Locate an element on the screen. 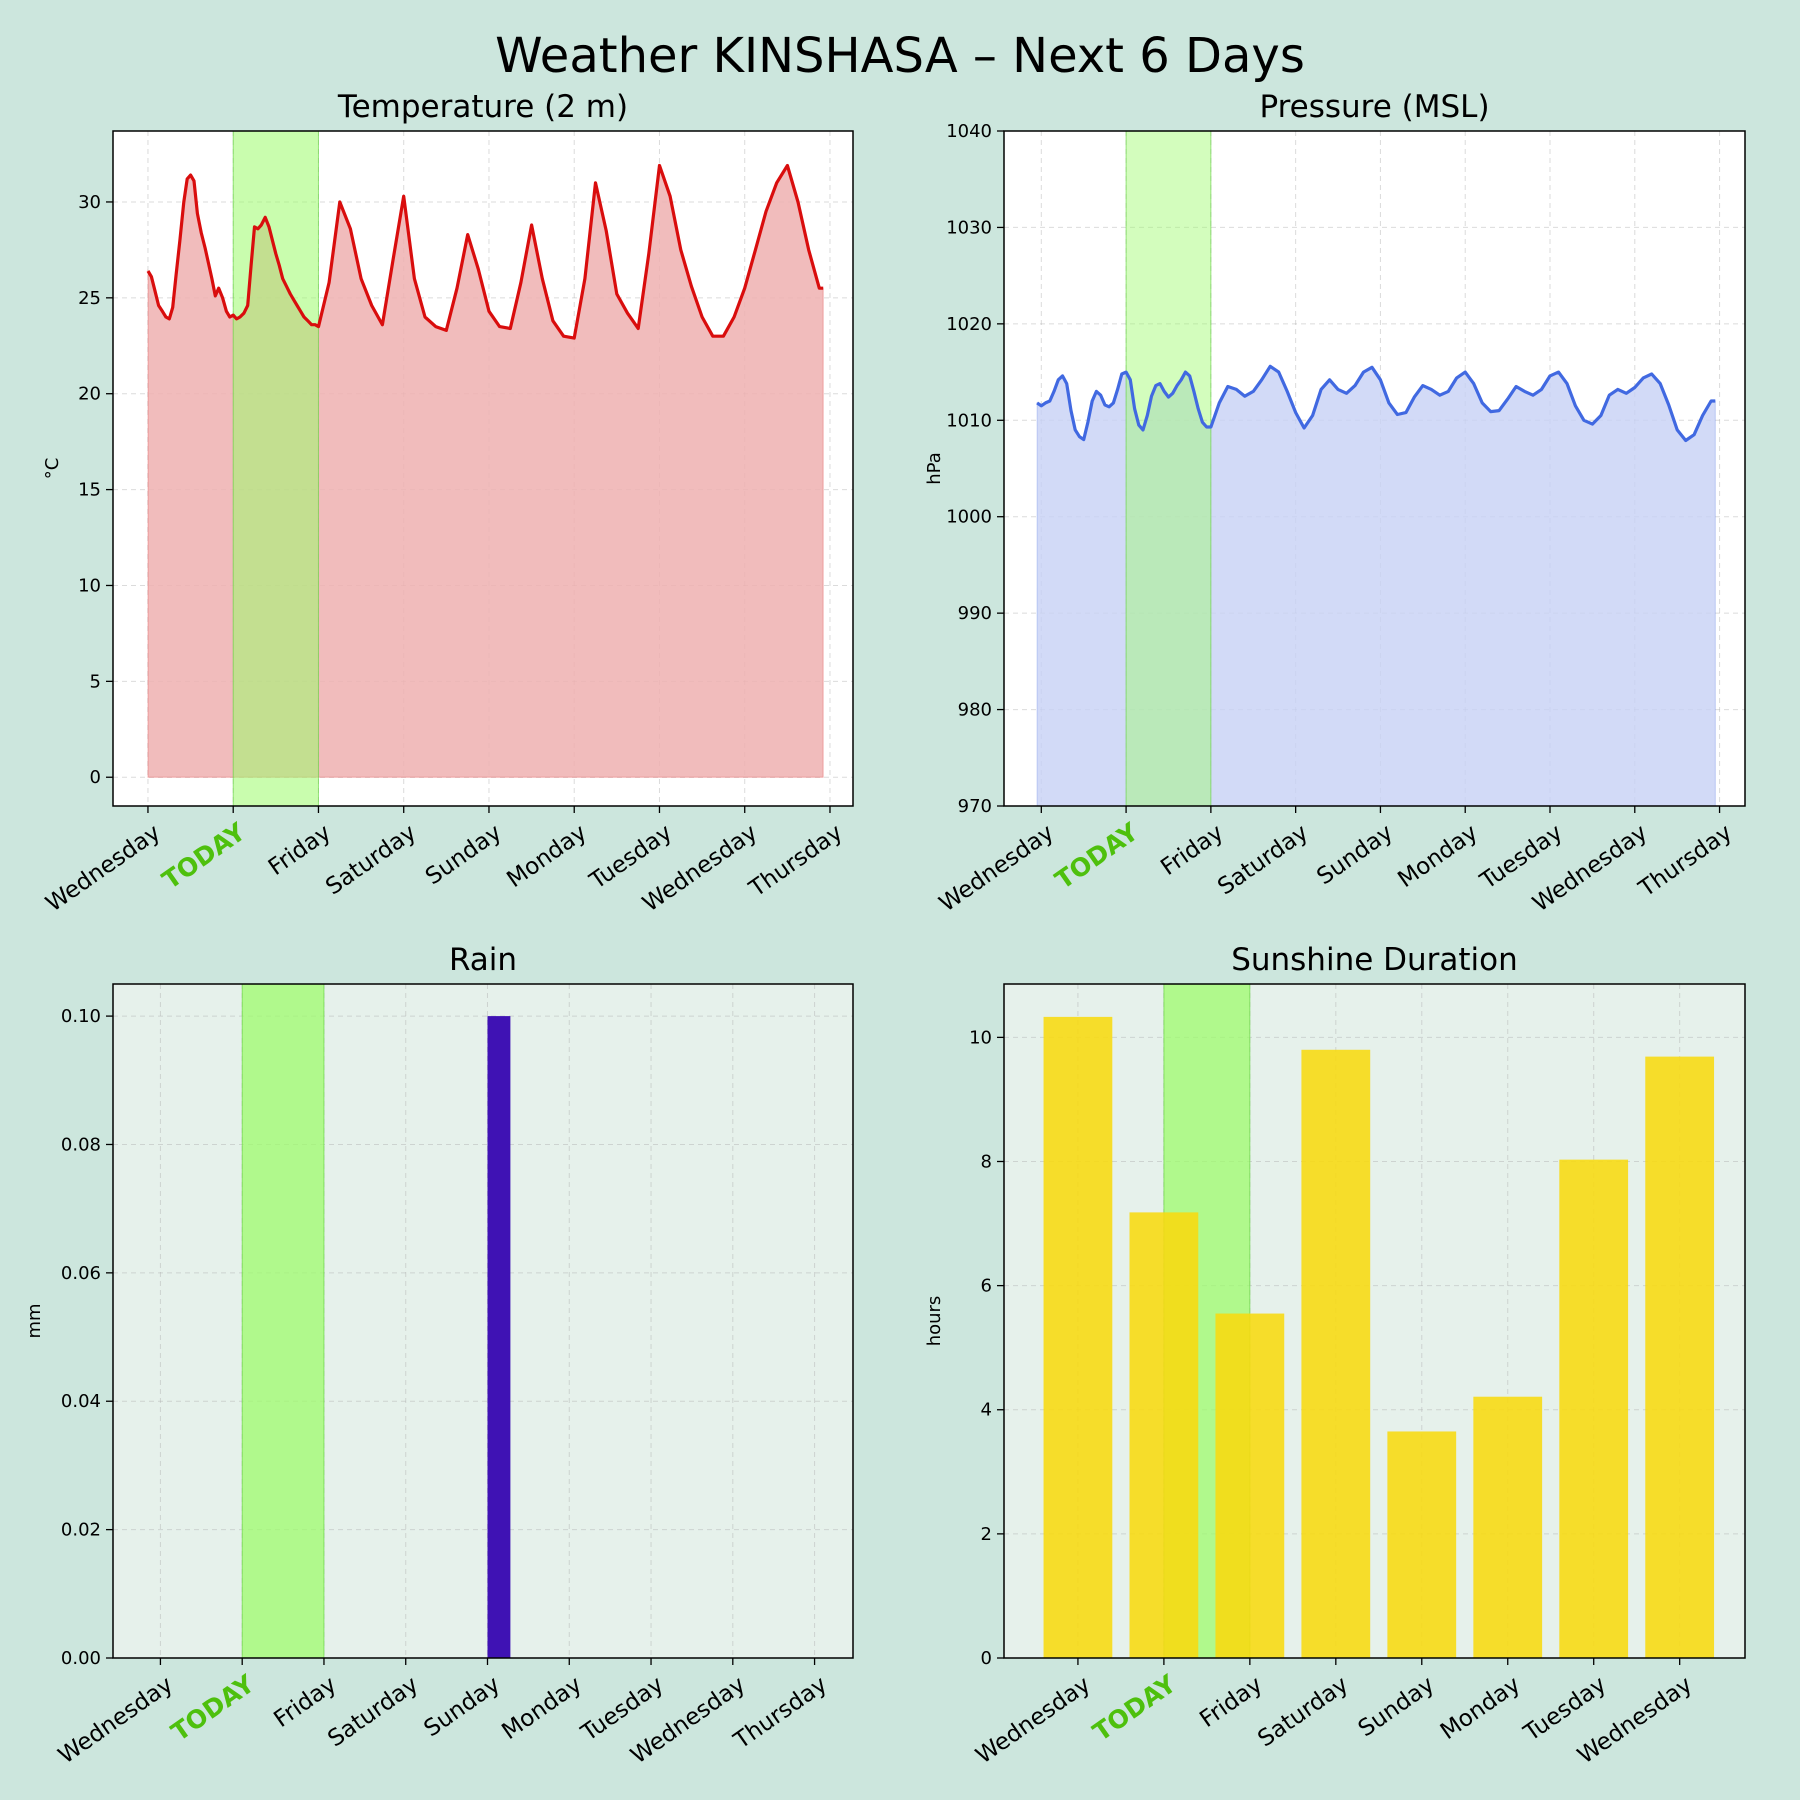 This screenshot has height=1800, width=1800. temperature-ytick-label: 5 is located at coordinates (95, 681).